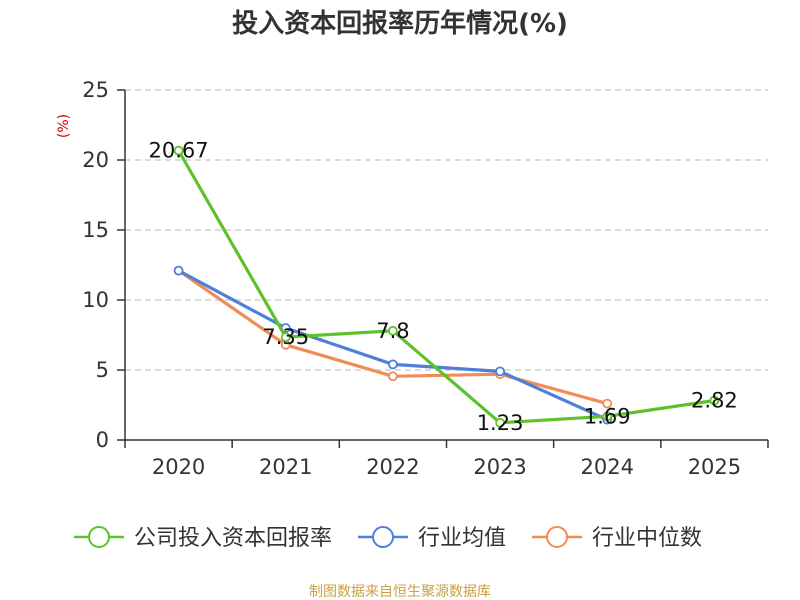  I want to click on x-tick-label: 2022, so click(392, 467).